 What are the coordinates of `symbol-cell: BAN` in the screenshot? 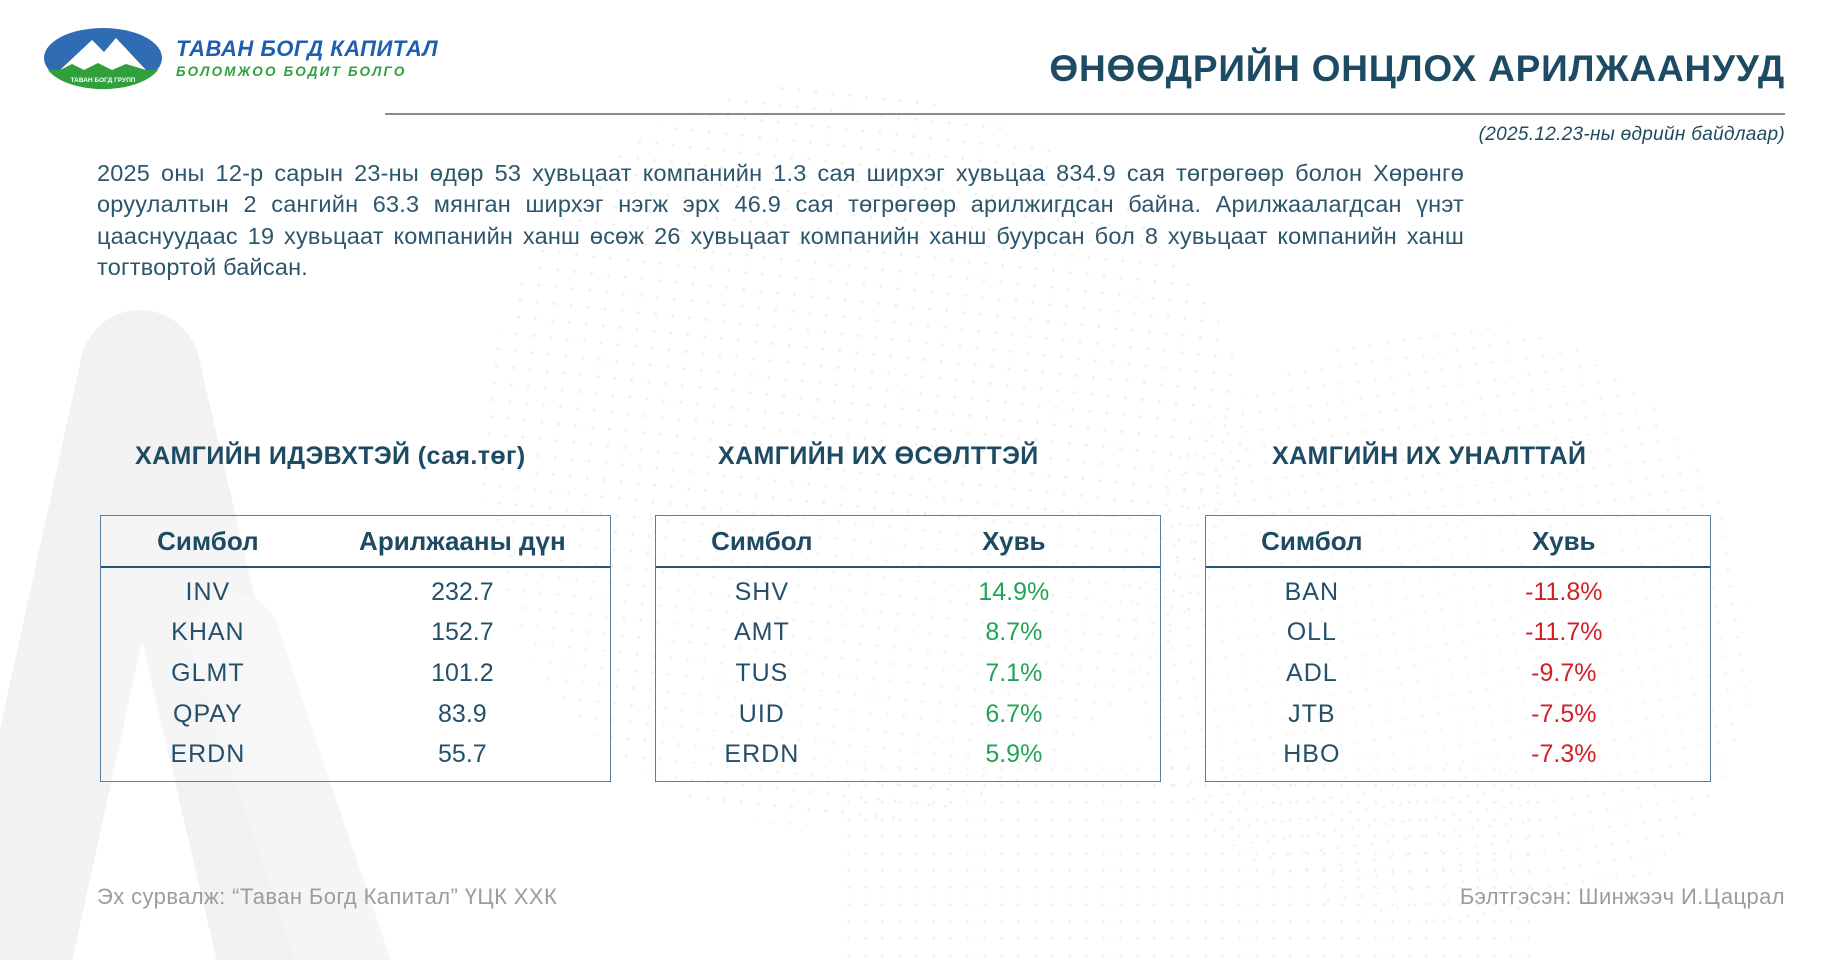 It's located at (1312, 591).